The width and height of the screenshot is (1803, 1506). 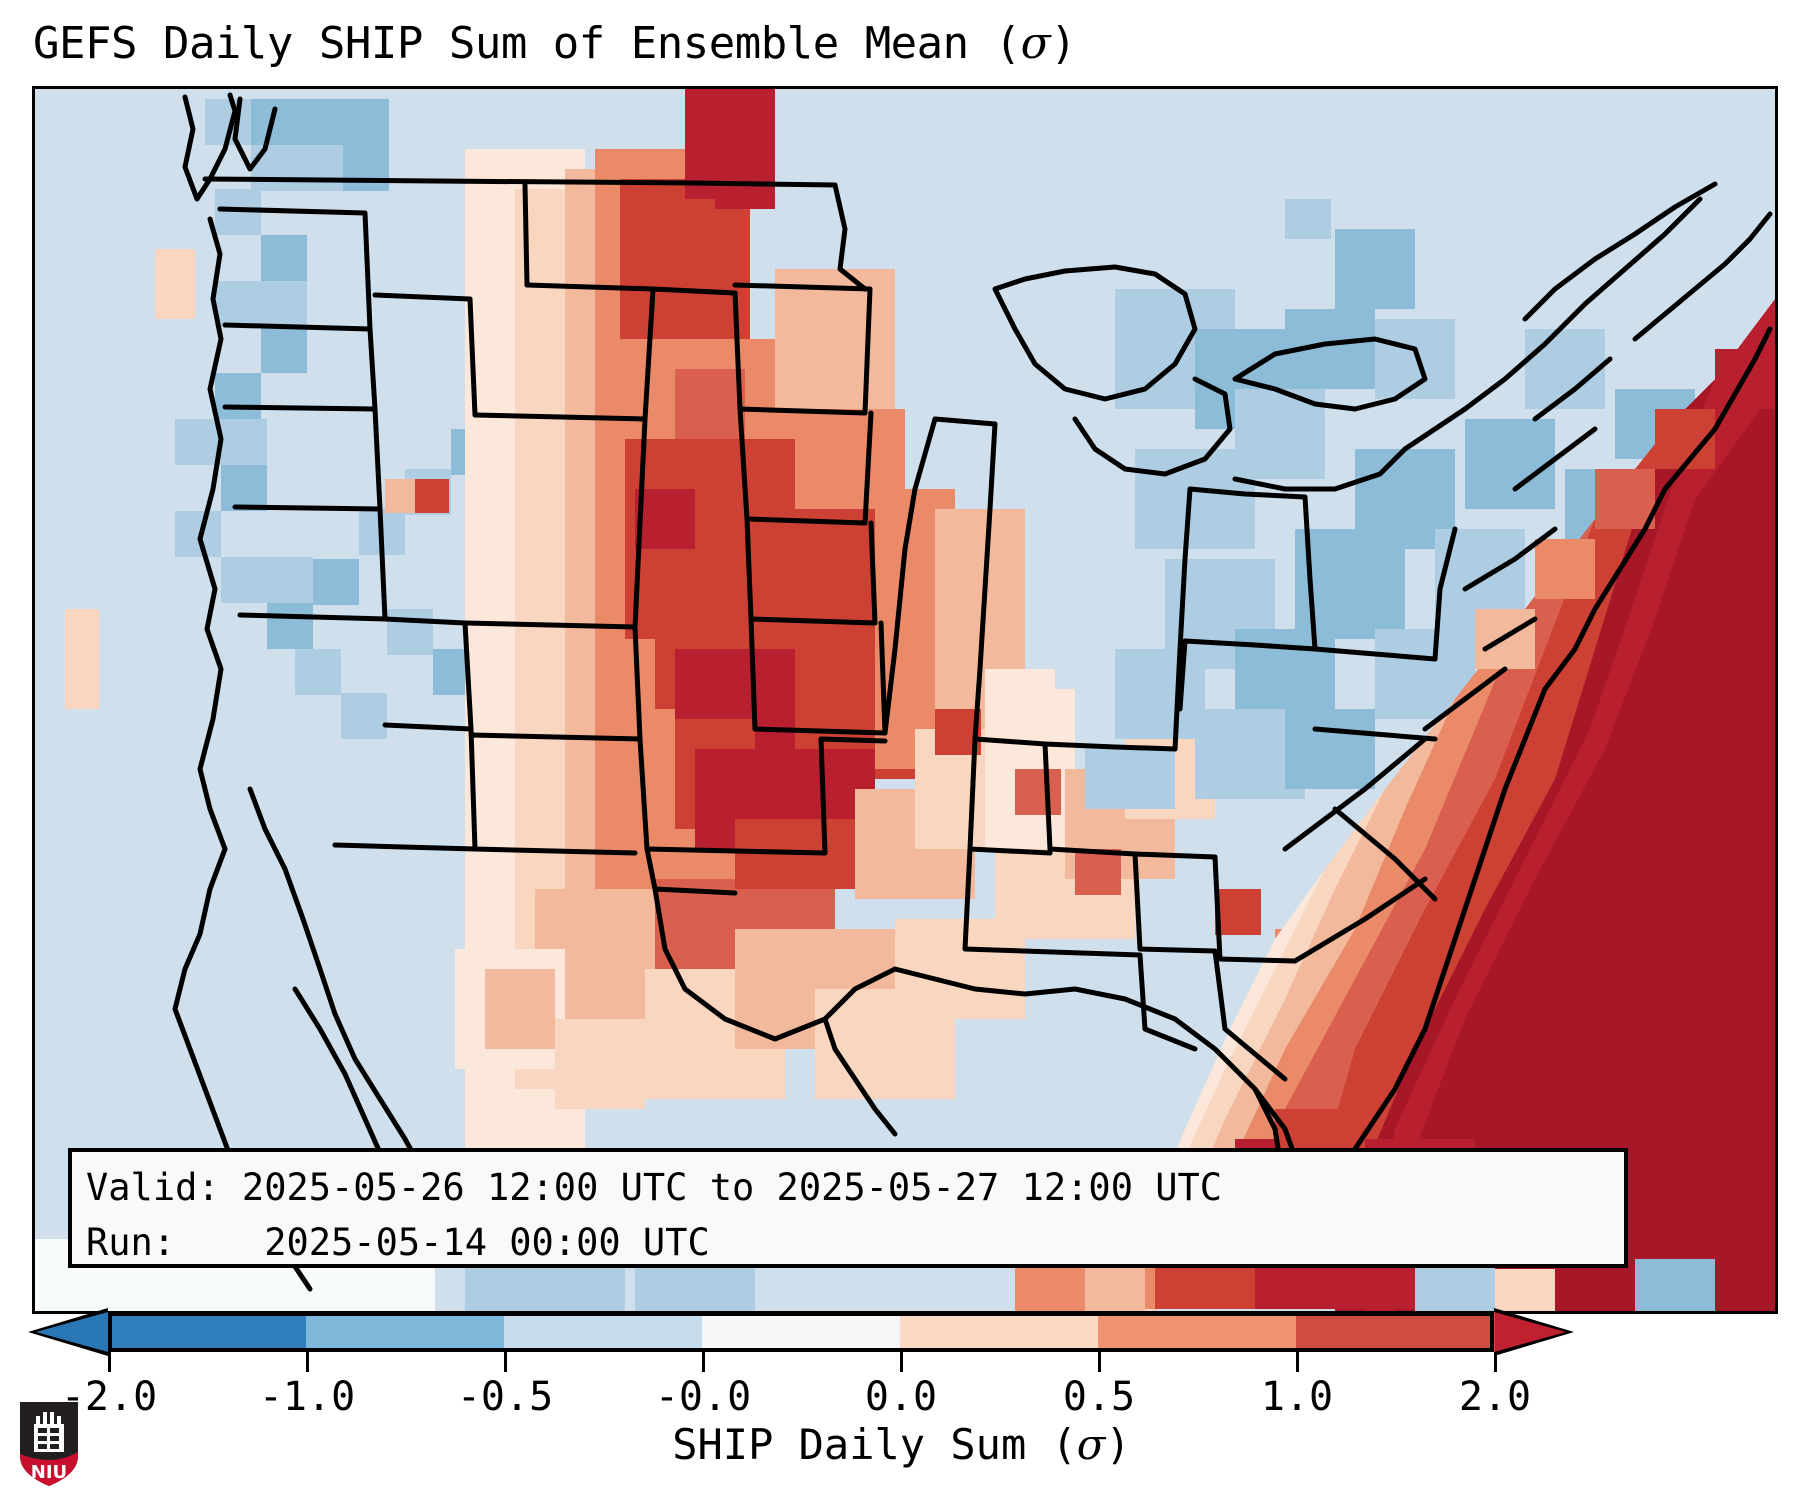 I want to click on colorbar-tick-label: 0.5, so click(x=1099, y=1397).